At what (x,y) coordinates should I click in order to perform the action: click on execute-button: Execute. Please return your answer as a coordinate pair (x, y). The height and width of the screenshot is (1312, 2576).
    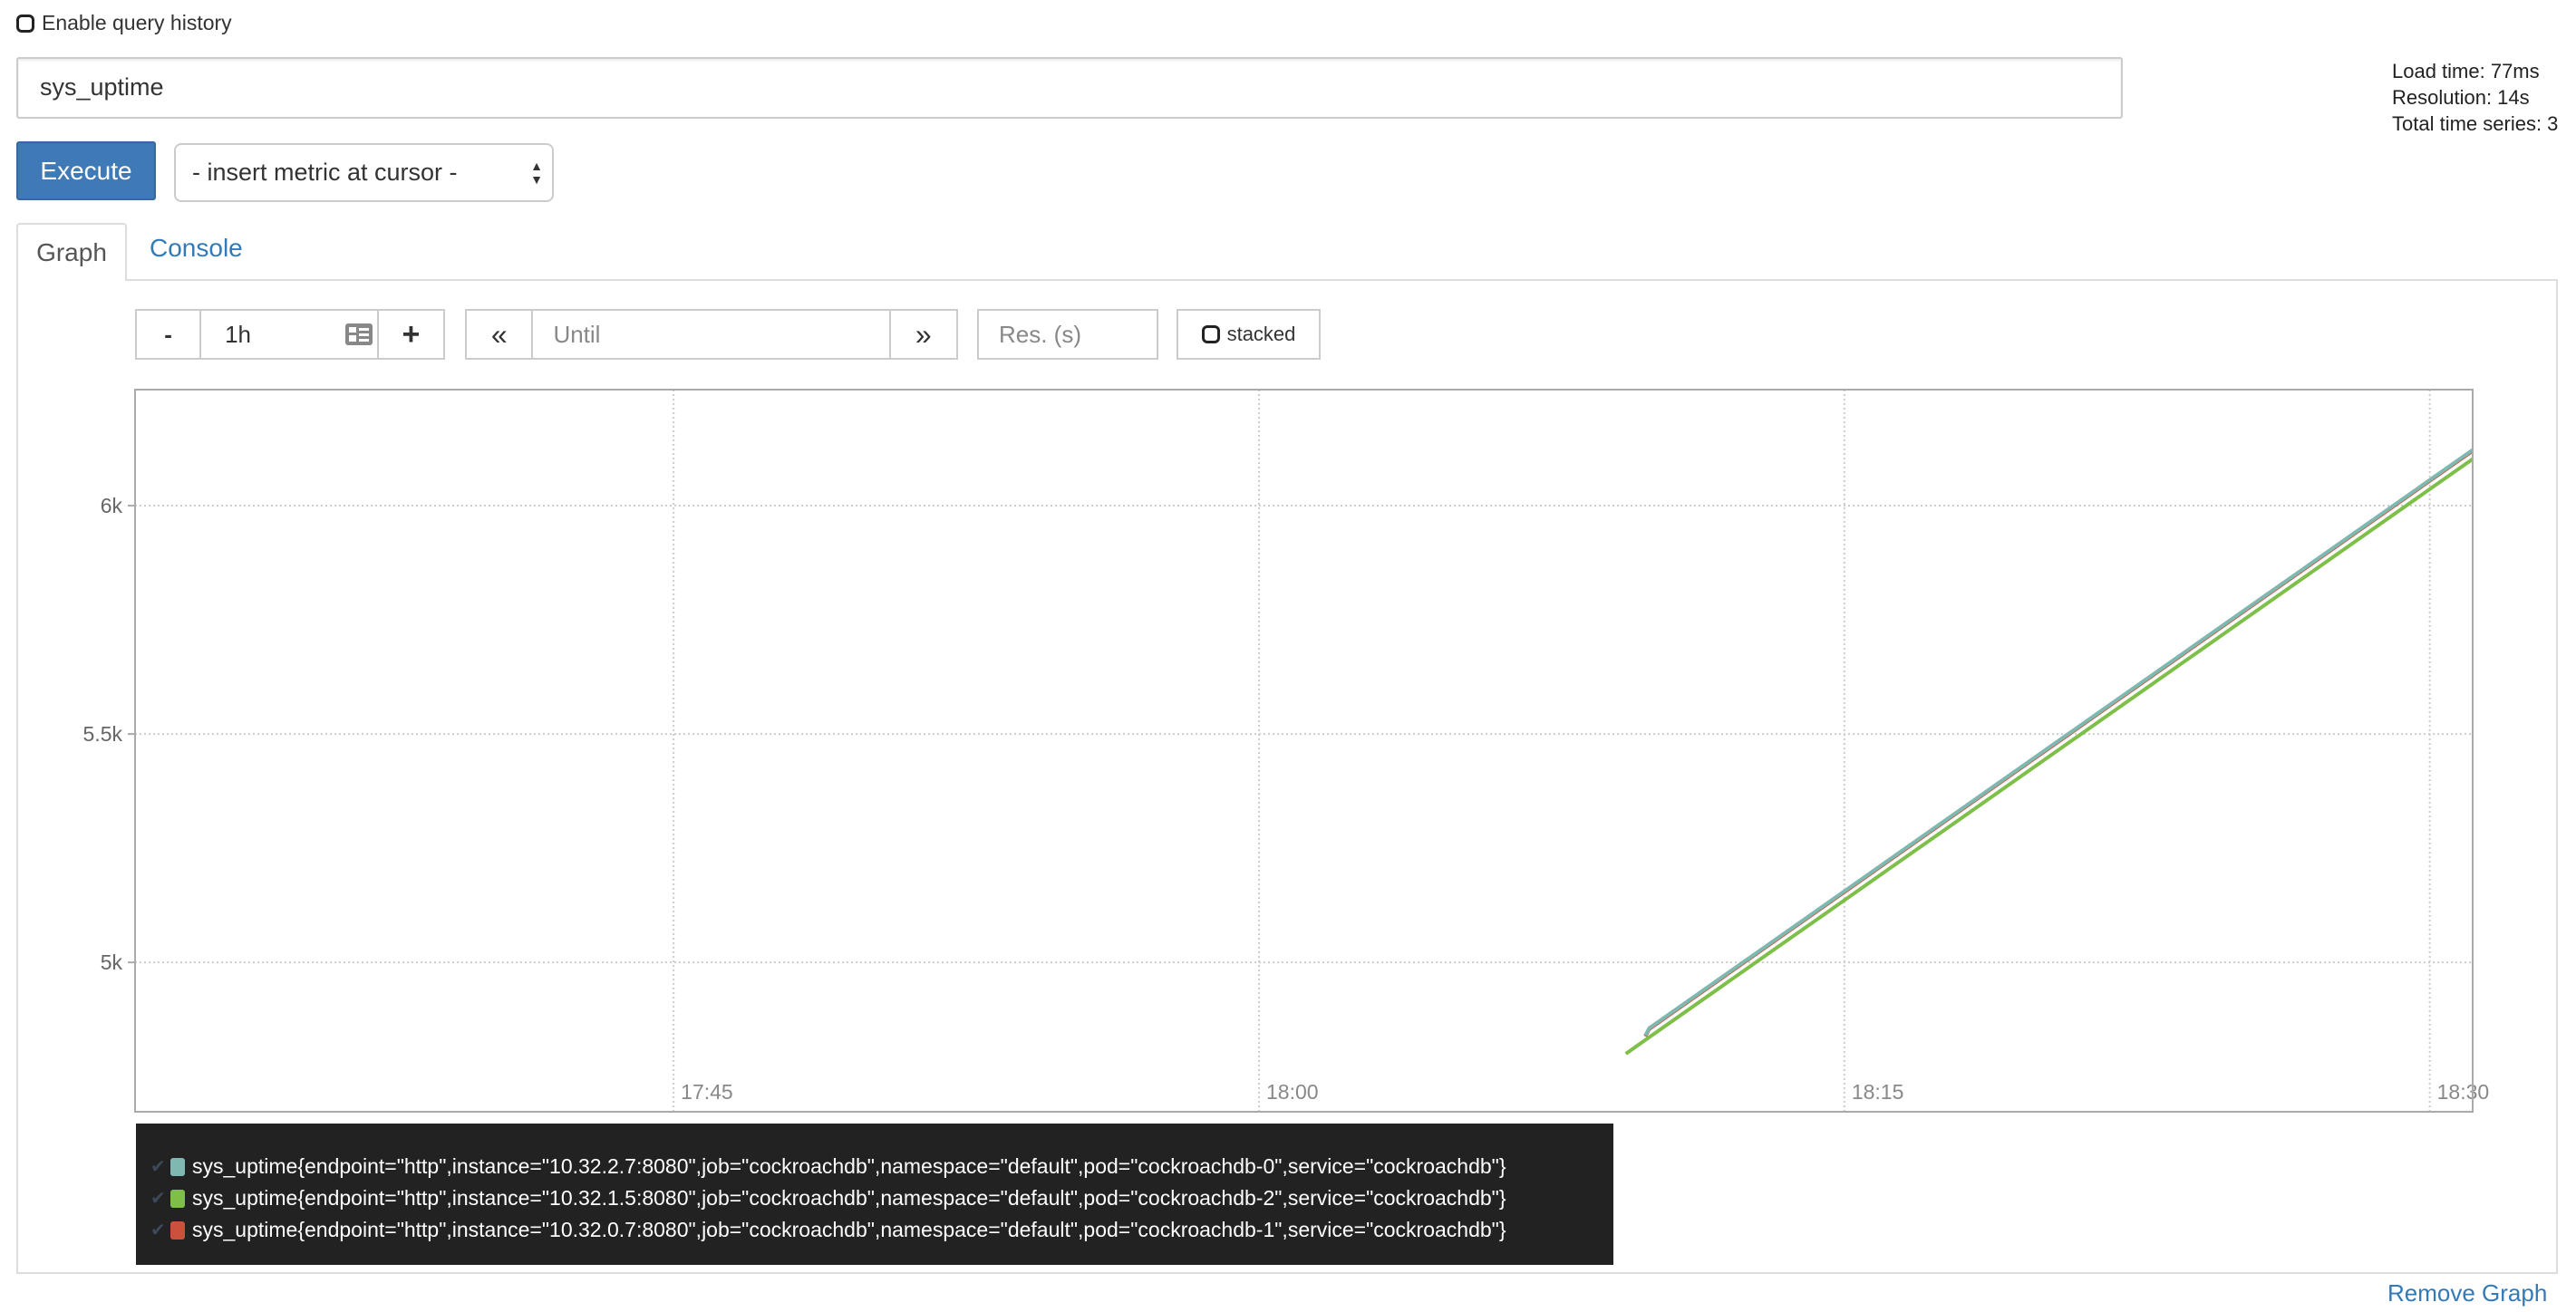
    Looking at the image, I should click on (86, 171).